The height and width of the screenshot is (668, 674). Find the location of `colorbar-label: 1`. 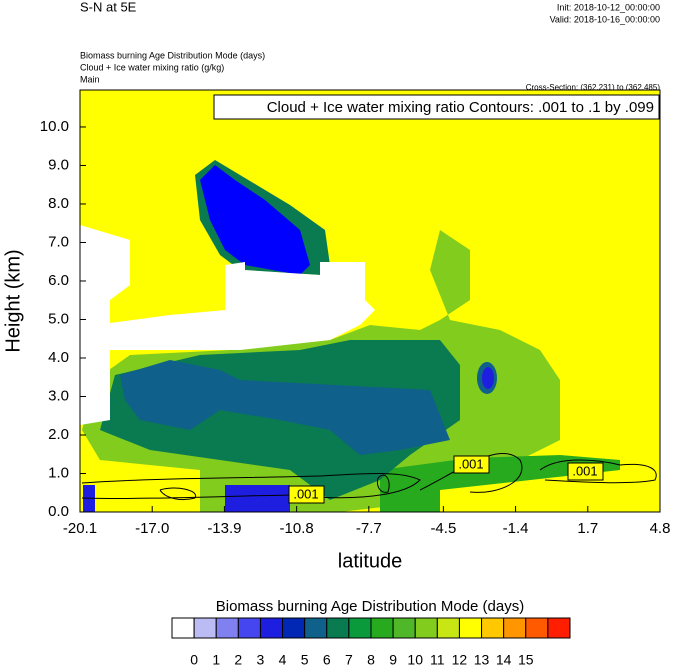

colorbar-label: 1 is located at coordinates (216, 660).